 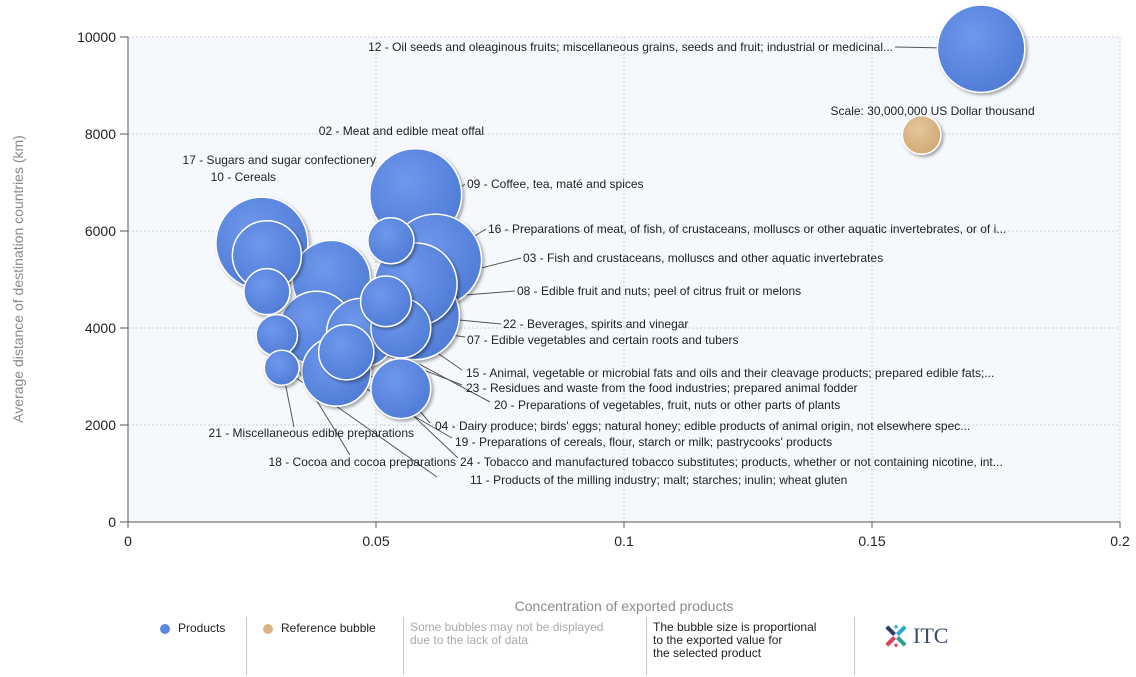 I want to click on y-tick-label: 0, so click(x=112, y=522).